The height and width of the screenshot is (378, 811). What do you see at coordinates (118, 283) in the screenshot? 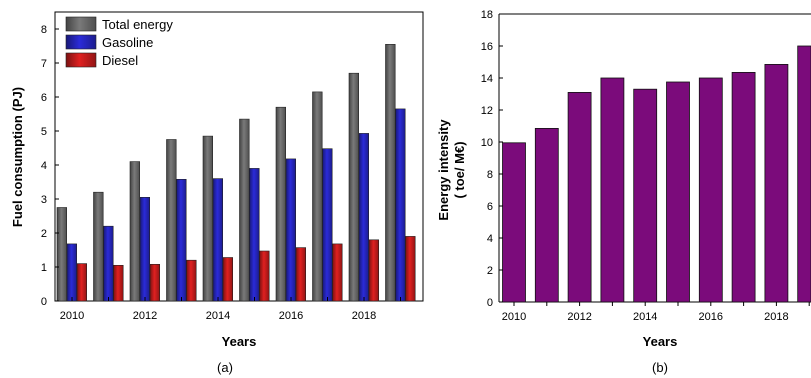
I see `bar-diesel-2011` at bounding box center [118, 283].